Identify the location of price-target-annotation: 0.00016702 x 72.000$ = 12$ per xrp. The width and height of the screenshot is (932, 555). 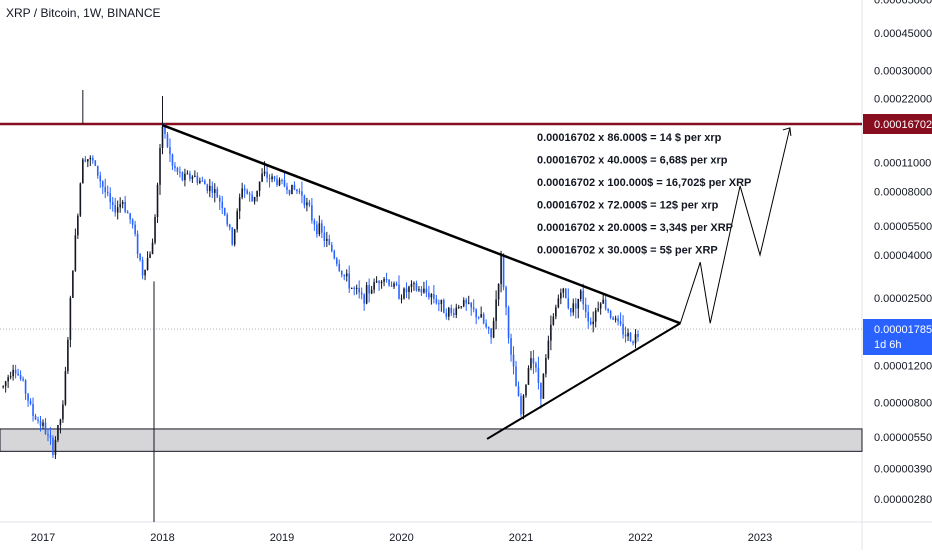
(628, 206).